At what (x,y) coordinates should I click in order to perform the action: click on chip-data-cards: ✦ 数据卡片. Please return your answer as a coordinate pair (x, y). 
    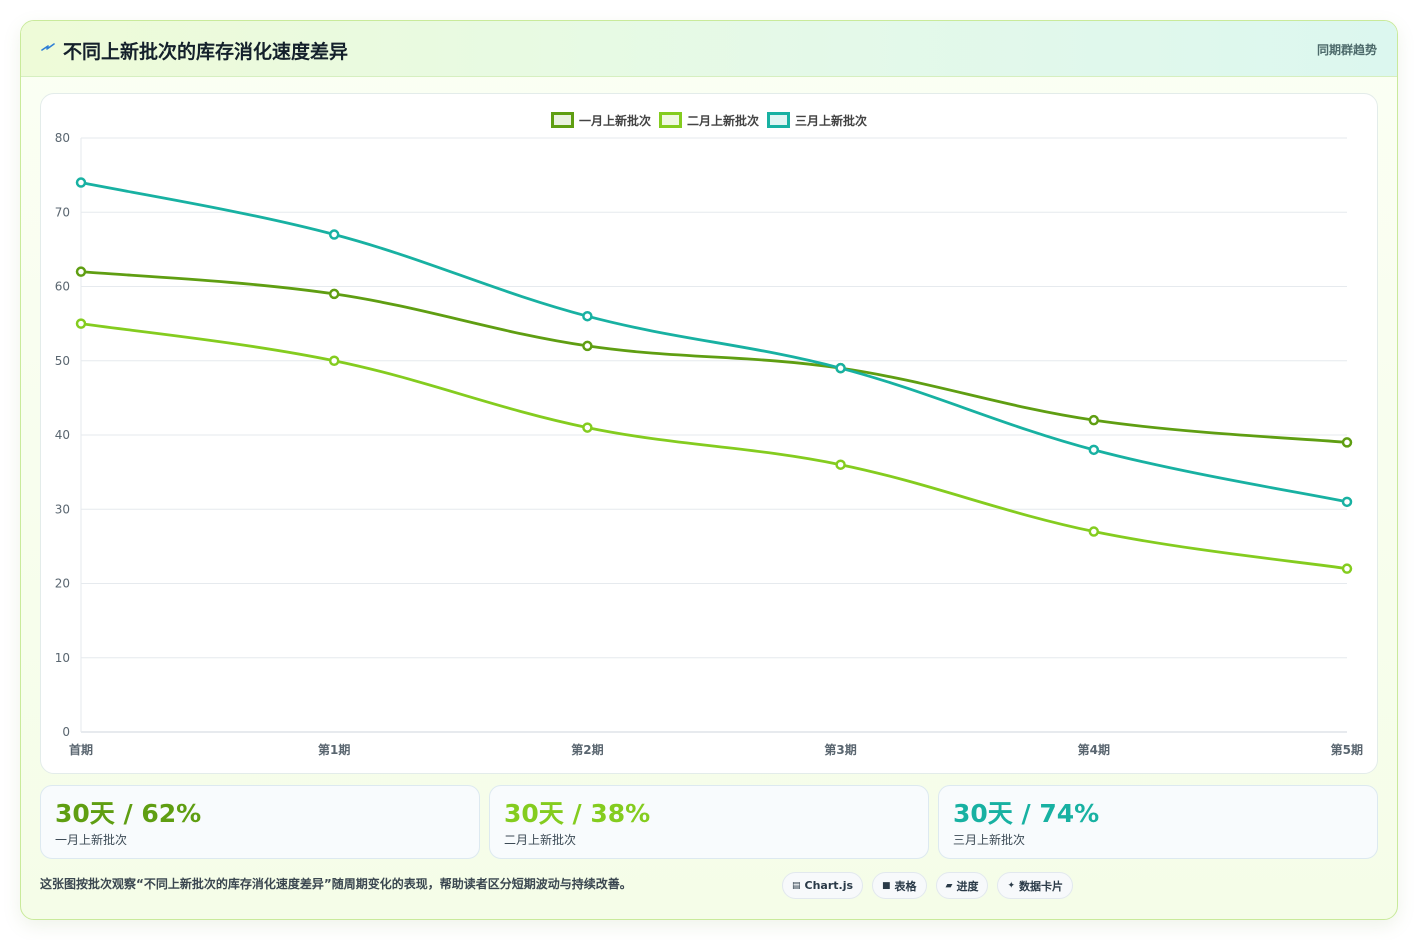
    Looking at the image, I should click on (1035, 885).